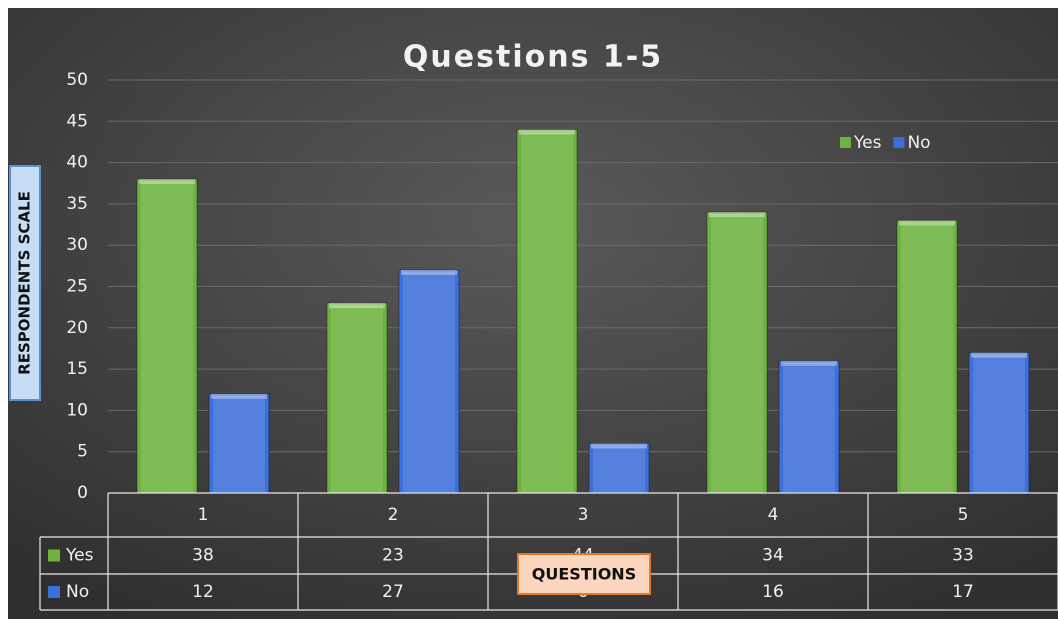 The height and width of the screenshot is (623, 1058). Describe the element at coordinates (963, 515) in the screenshot. I see `x-tick-label: 5` at that location.